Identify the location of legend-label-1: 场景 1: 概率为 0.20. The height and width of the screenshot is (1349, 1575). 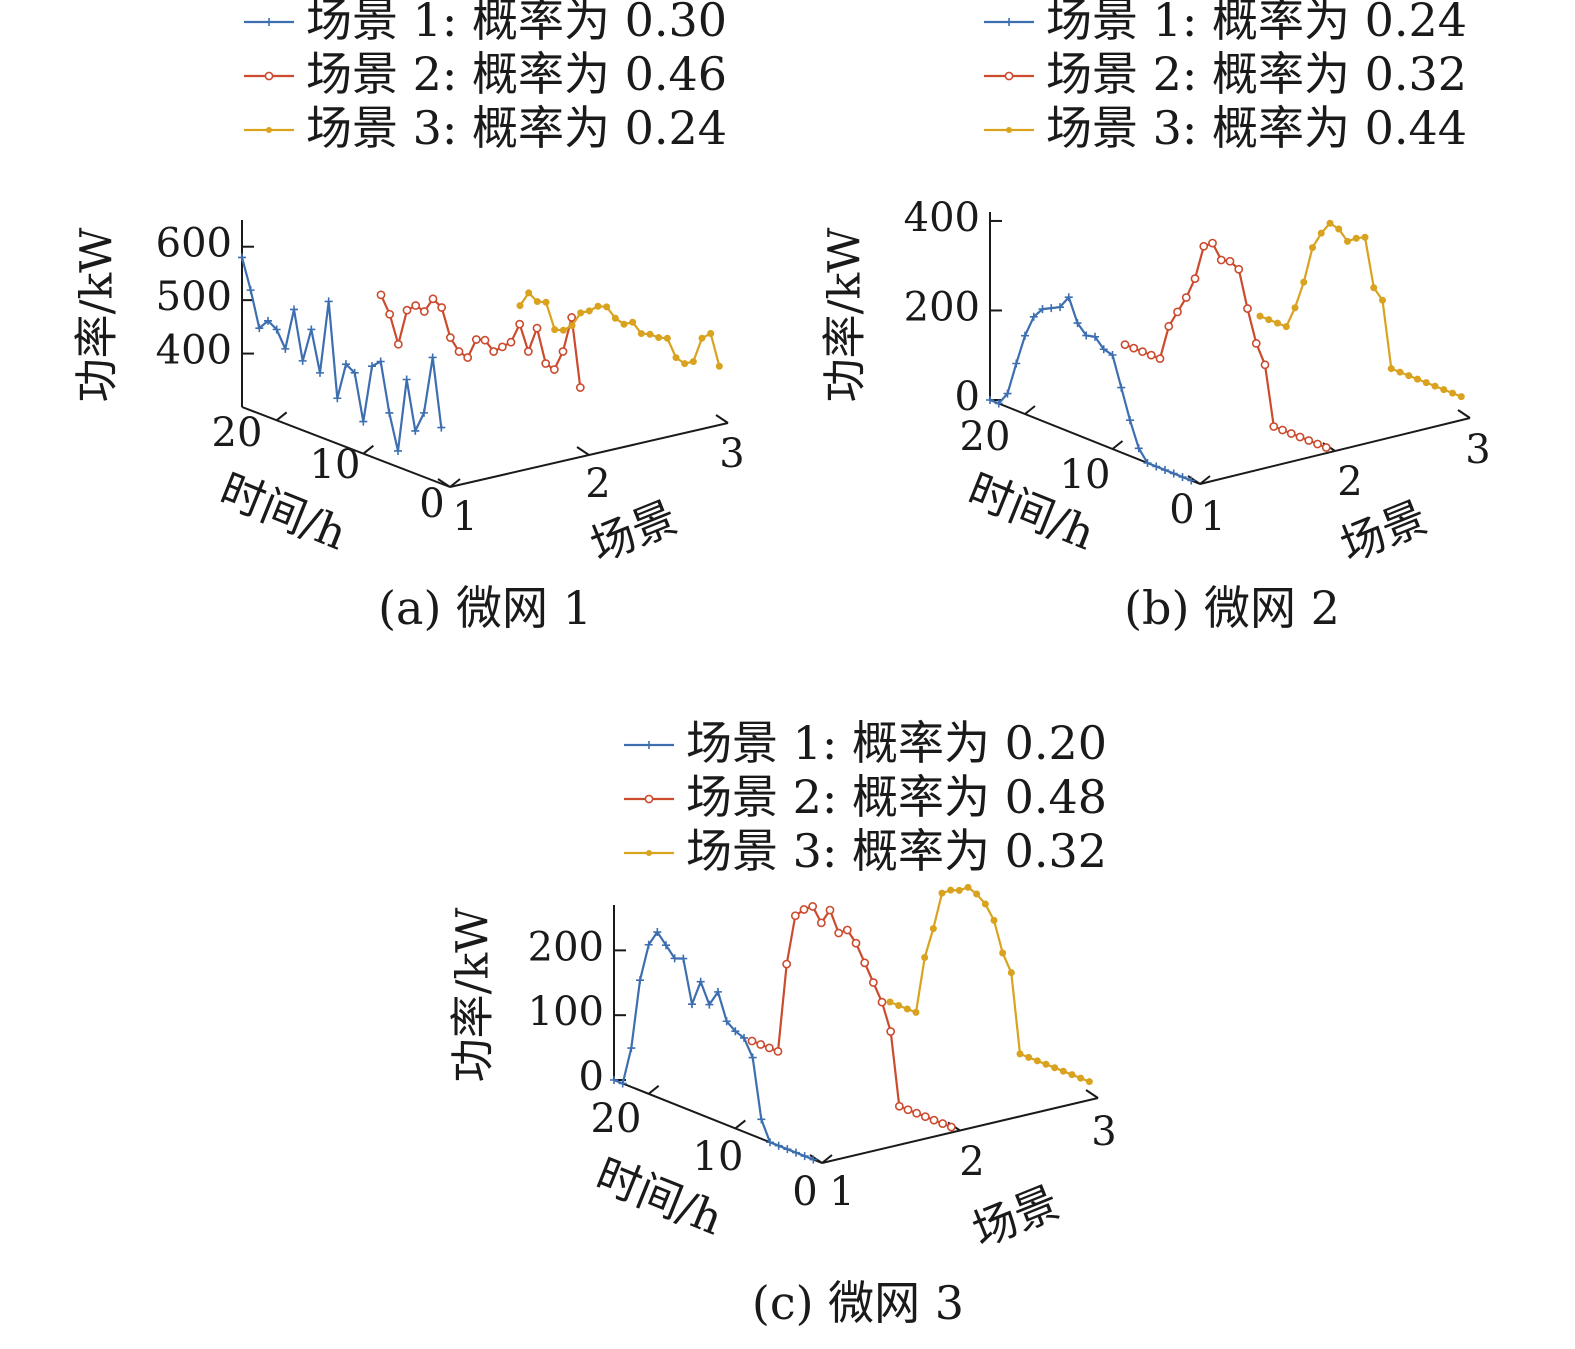
(896, 743).